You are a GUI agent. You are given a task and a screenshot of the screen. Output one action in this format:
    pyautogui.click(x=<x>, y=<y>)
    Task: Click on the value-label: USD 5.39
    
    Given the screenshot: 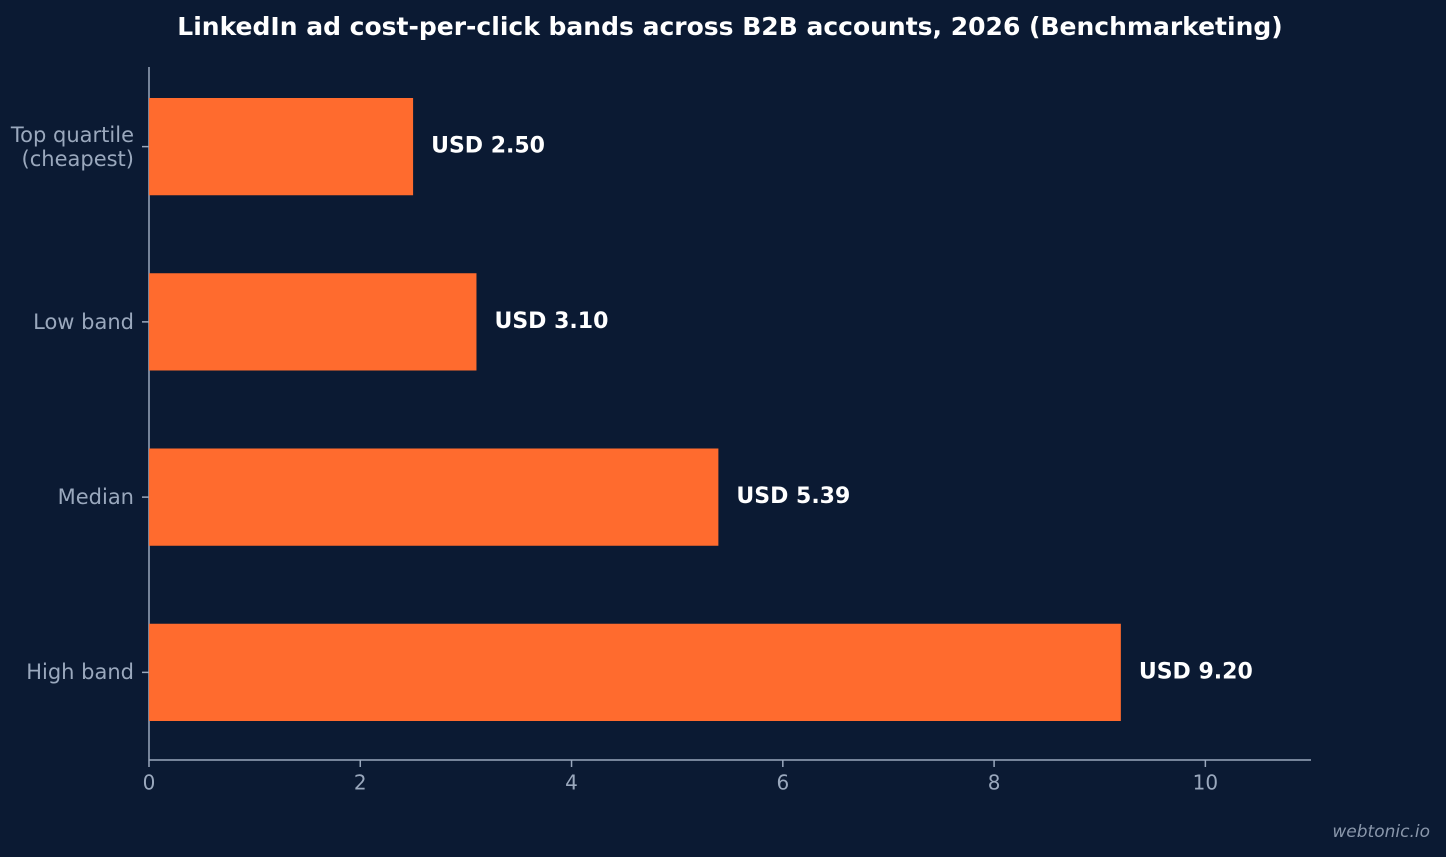 What is the action you would take?
    pyautogui.click(x=793, y=496)
    